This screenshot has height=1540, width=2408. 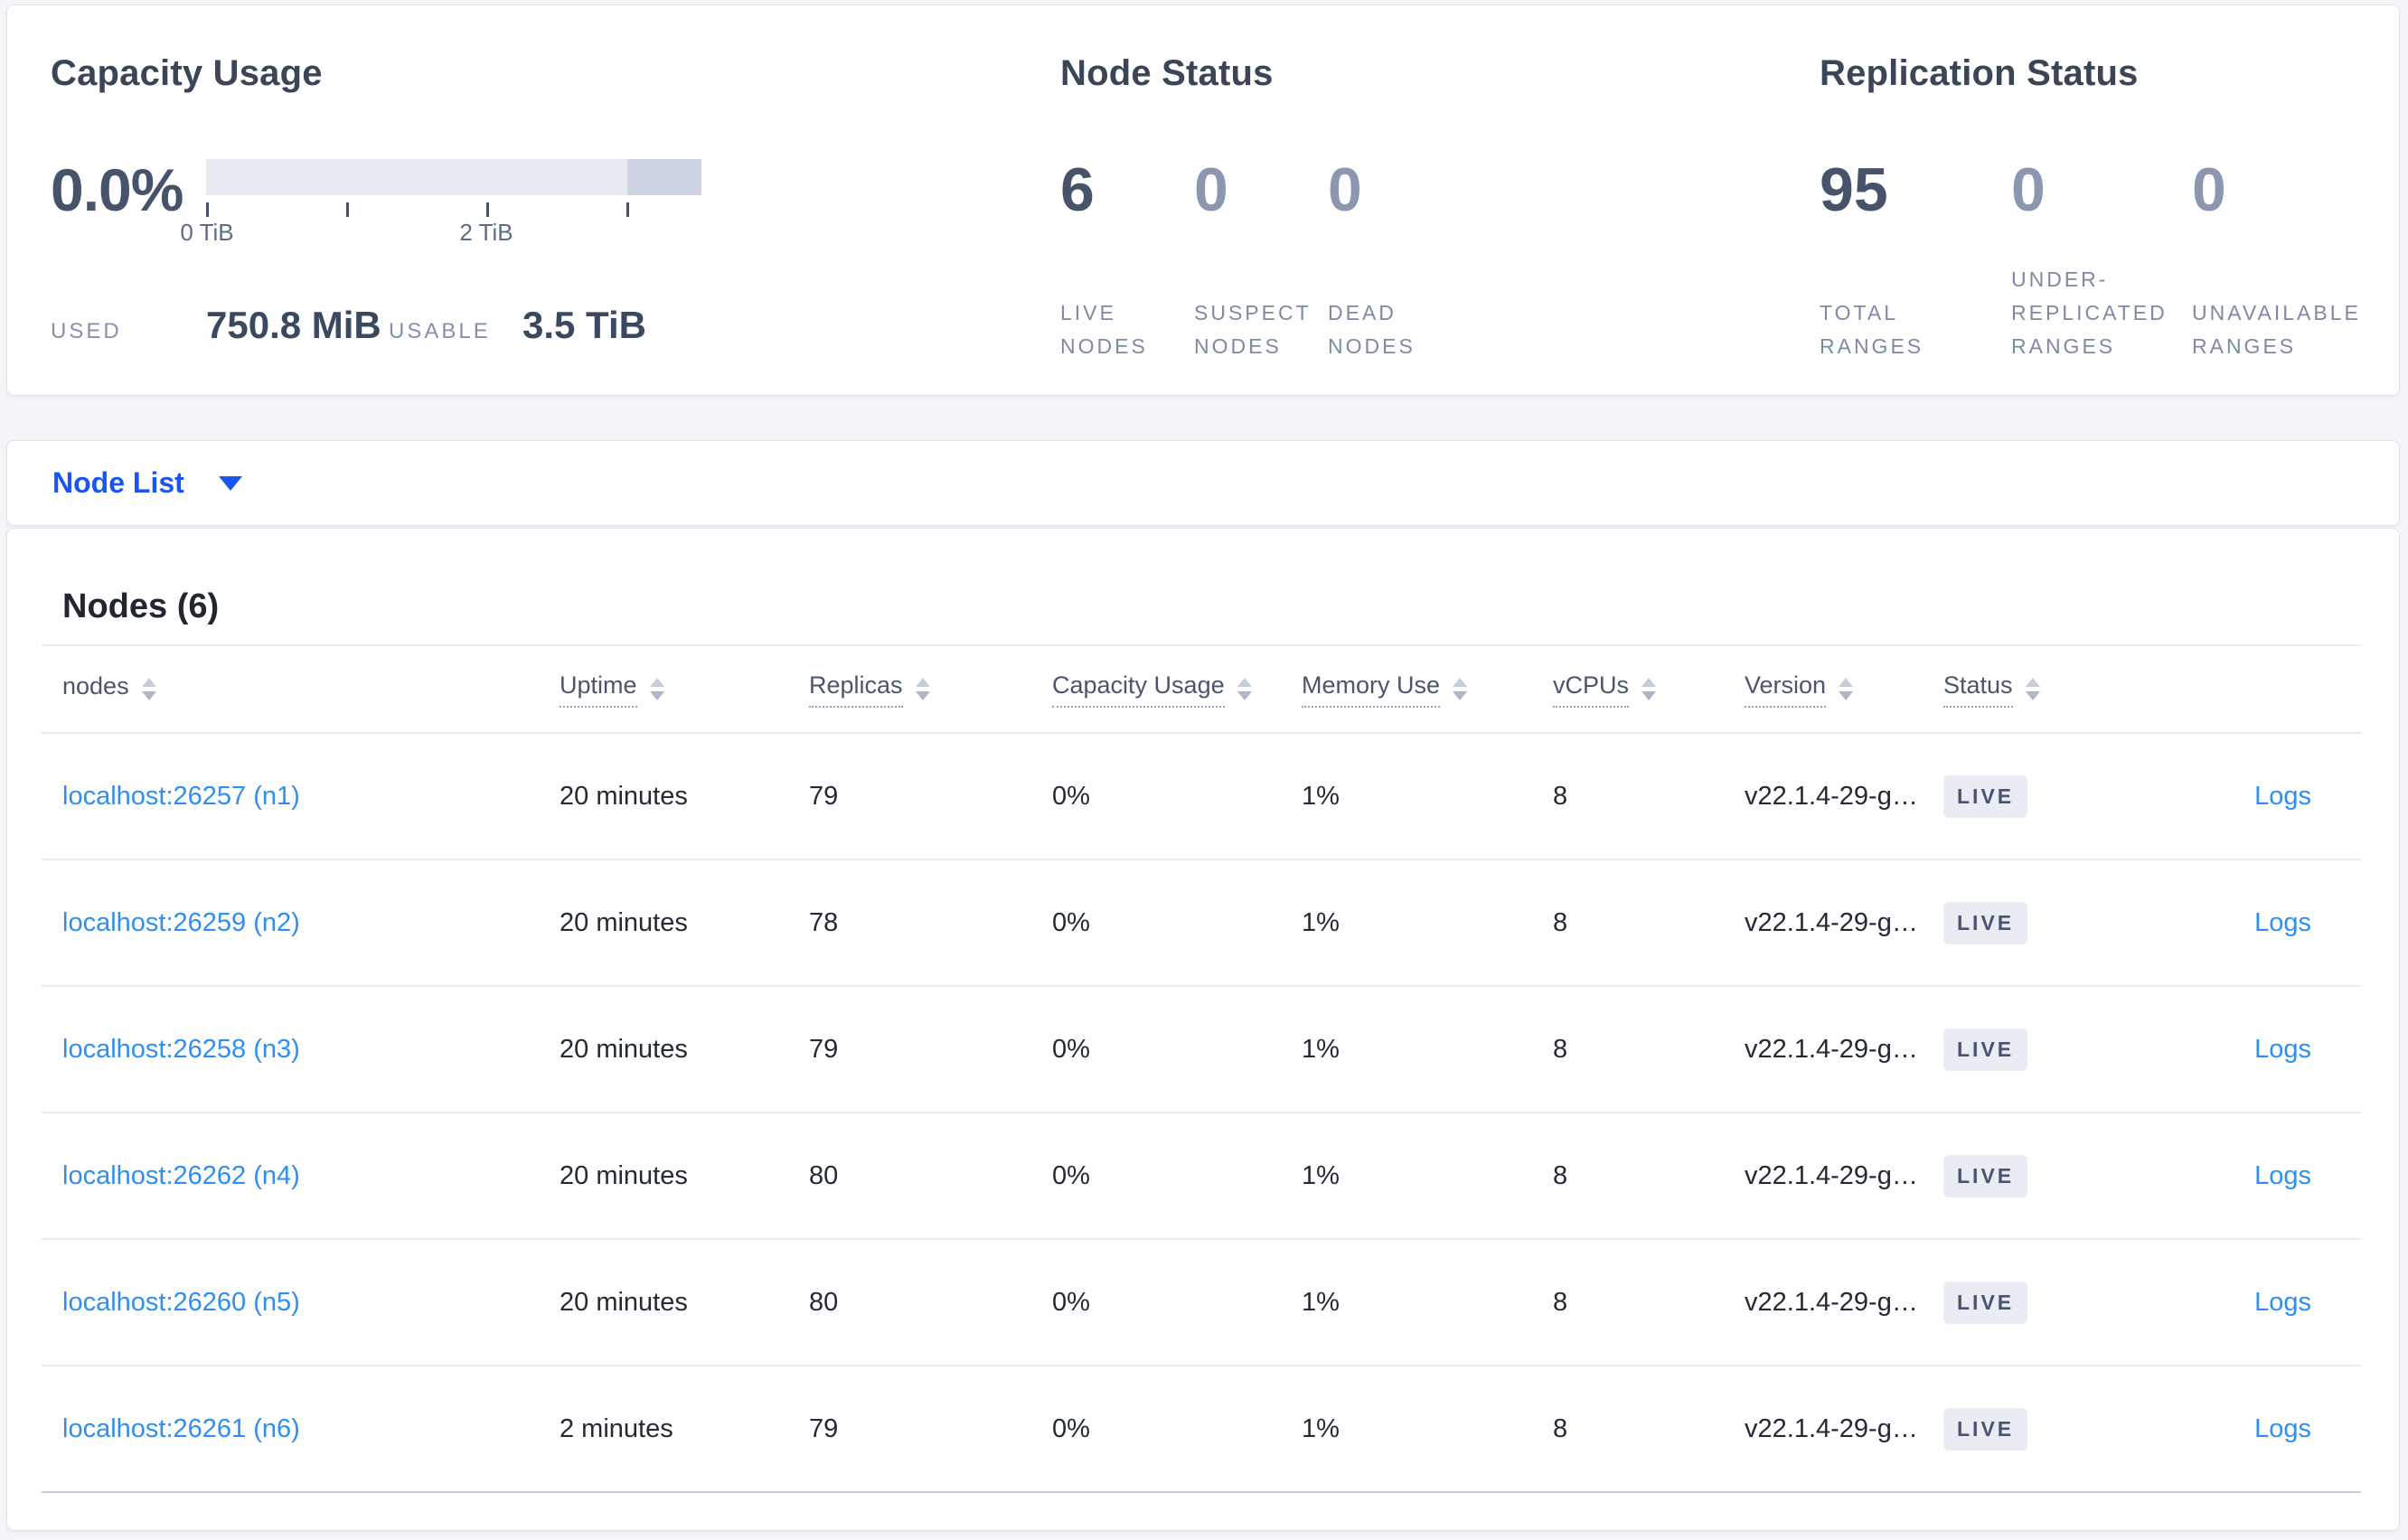 I want to click on under-replicated-ranges-value: 0, so click(x=2028, y=189).